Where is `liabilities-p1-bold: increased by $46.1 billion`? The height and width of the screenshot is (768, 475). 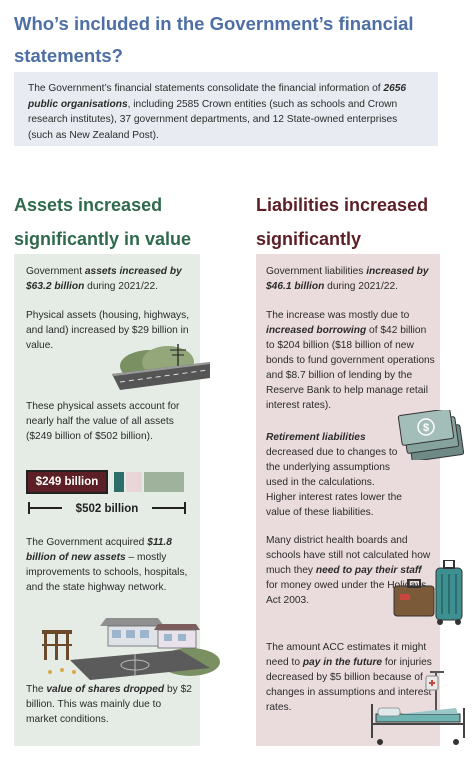
liabilities-p1-bold: increased by $46.1 billion is located at coordinates (347, 279).